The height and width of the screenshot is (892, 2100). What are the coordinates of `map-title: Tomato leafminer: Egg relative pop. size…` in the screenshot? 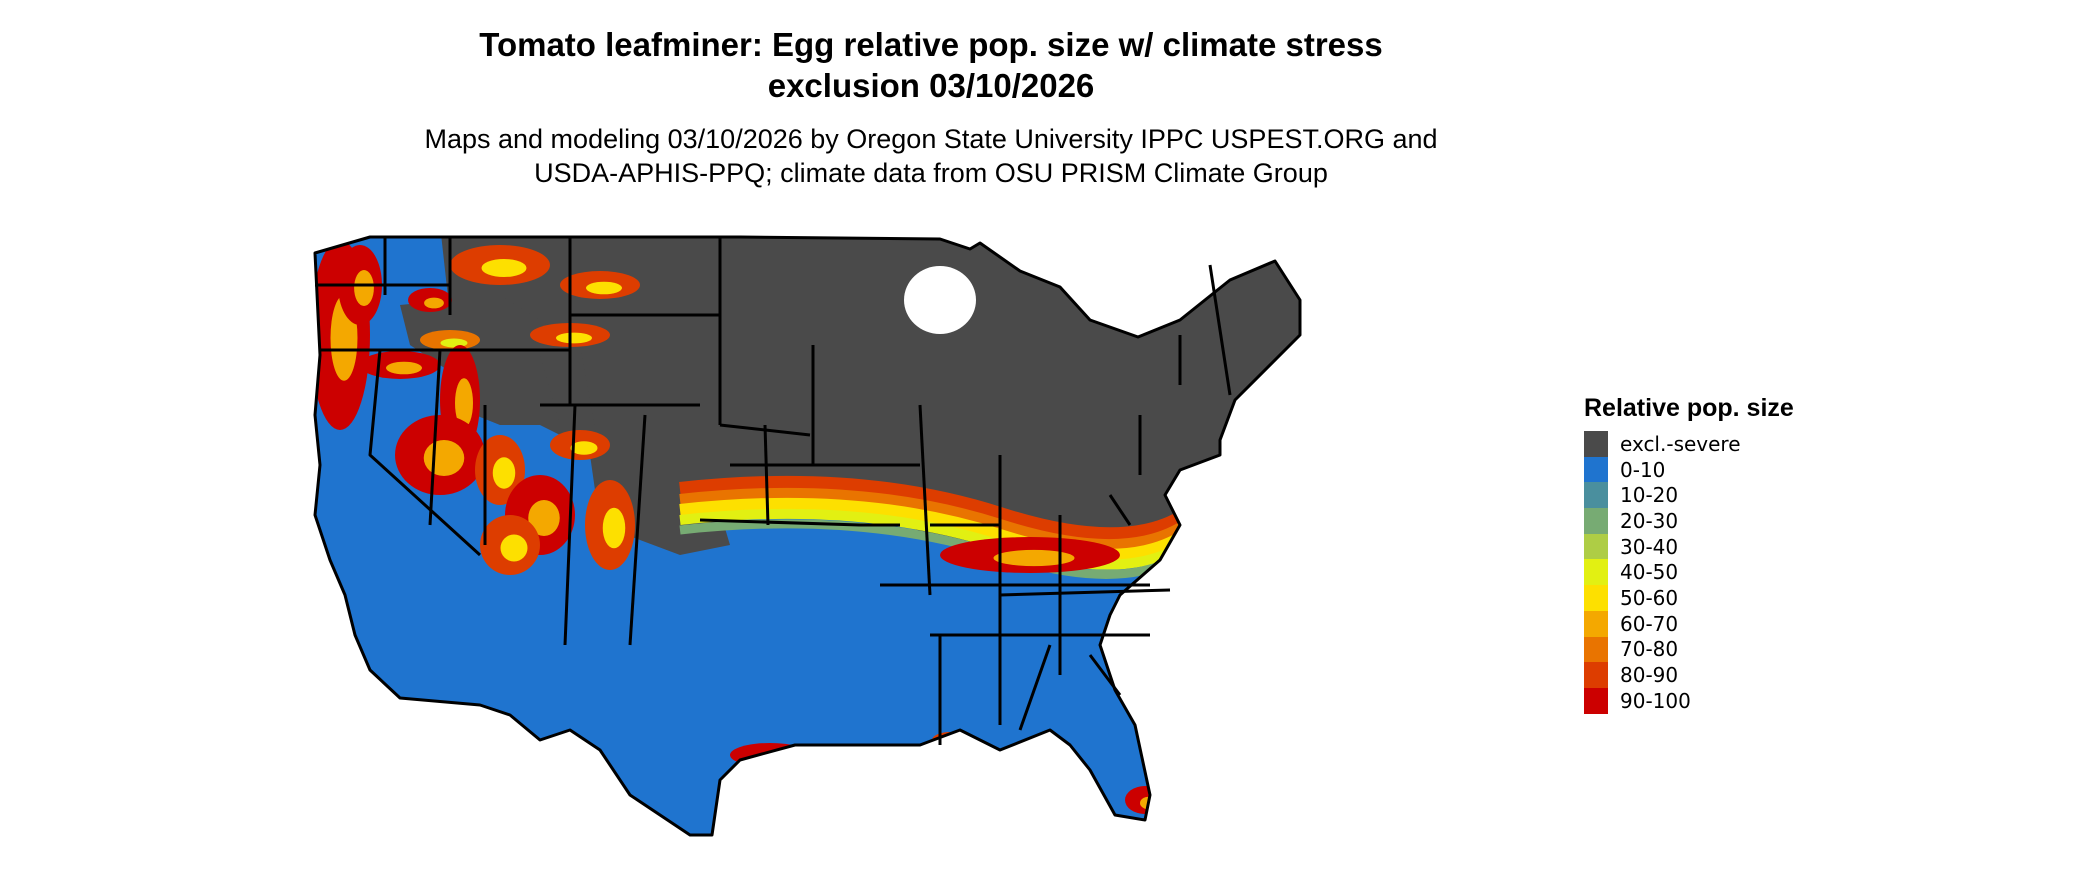 It's located at (931, 65).